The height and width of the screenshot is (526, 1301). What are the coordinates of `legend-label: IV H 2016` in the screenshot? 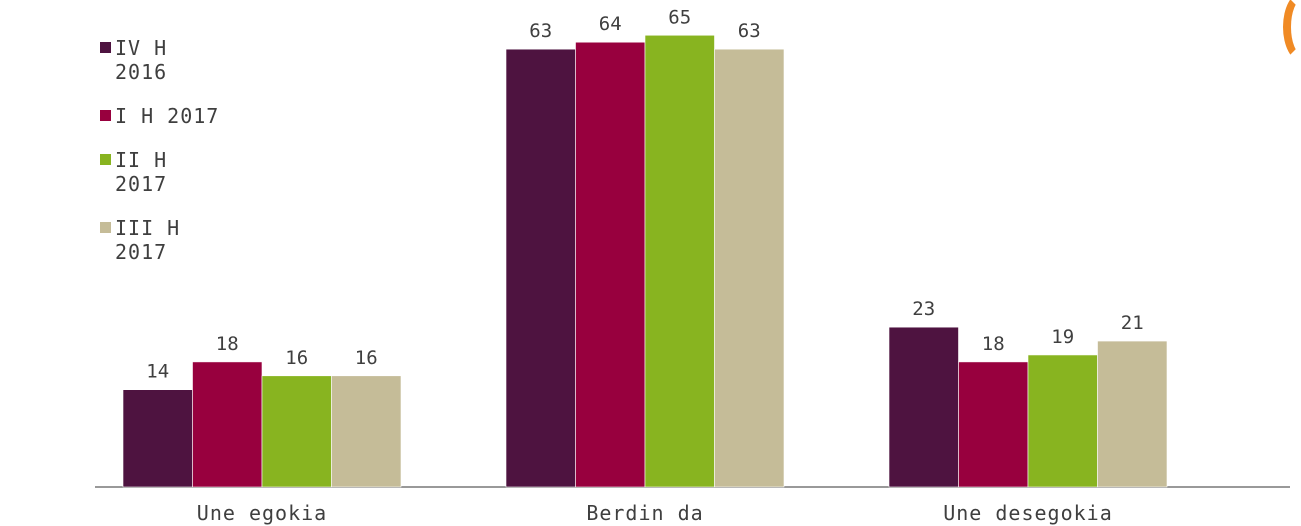 It's located at (141, 60).